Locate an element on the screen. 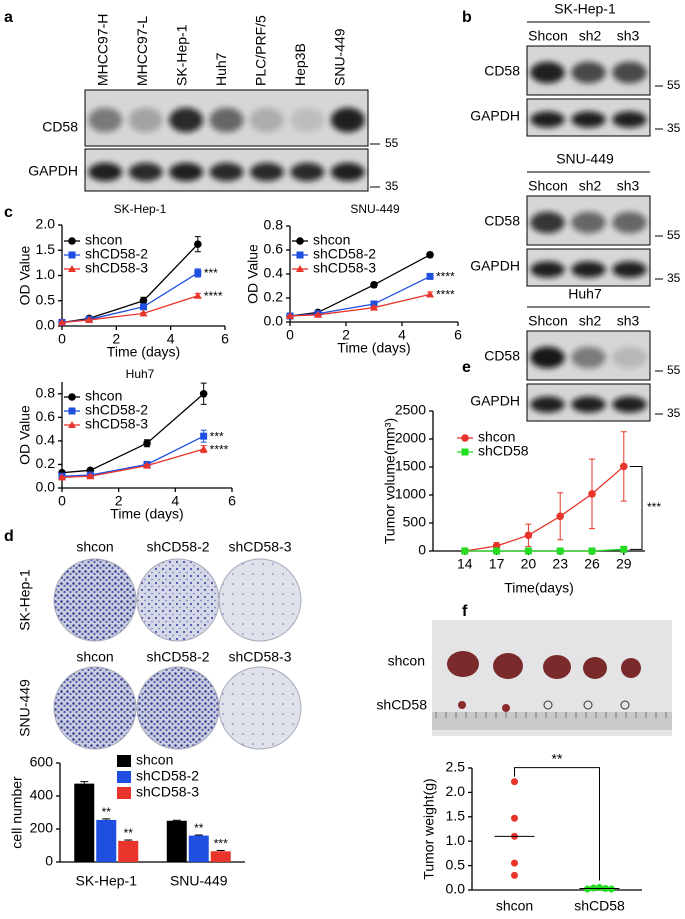 This screenshot has width=685, height=919. y-tick-label: 2000 is located at coordinates (410, 438).